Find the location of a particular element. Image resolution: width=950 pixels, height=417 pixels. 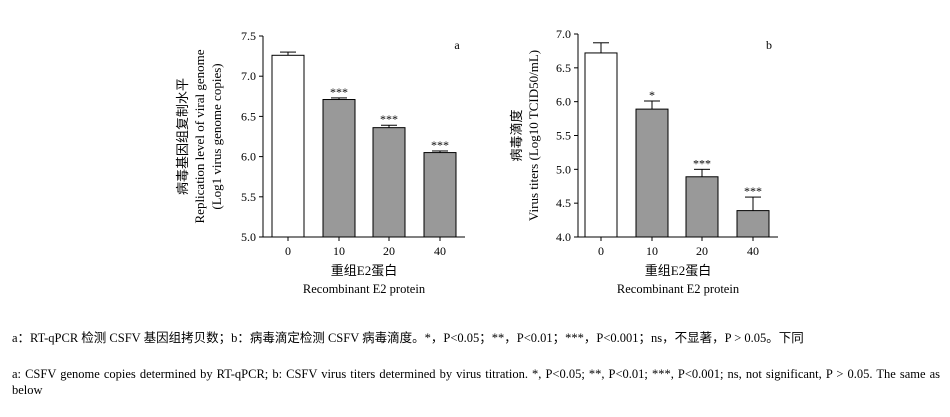

panel-label: b is located at coordinates (769, 45).